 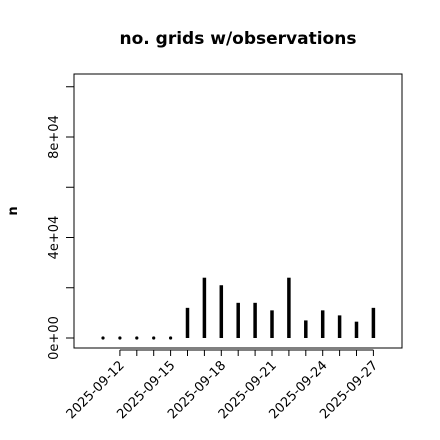 I want to click on y-axis-label: n, so click(x=13, y=210).